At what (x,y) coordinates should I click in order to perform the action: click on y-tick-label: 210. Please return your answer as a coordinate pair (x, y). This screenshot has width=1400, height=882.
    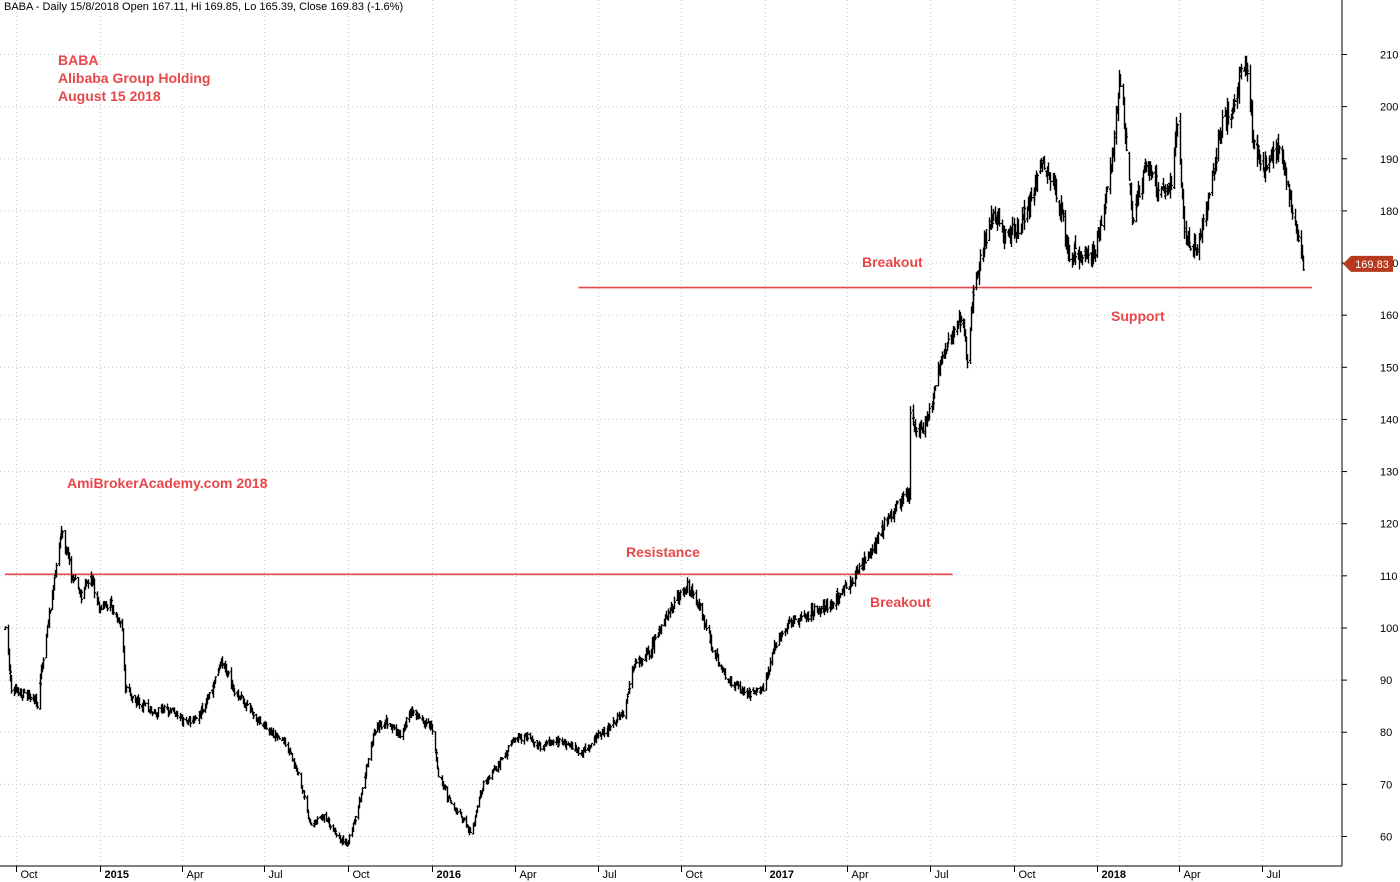
    Looking at the image, I should click on (1389, 56).